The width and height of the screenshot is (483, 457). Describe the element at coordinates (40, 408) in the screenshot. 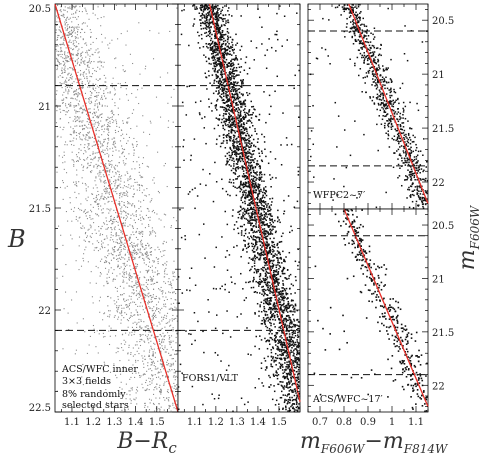

I see `y-tick-label: 22.5` at that location.